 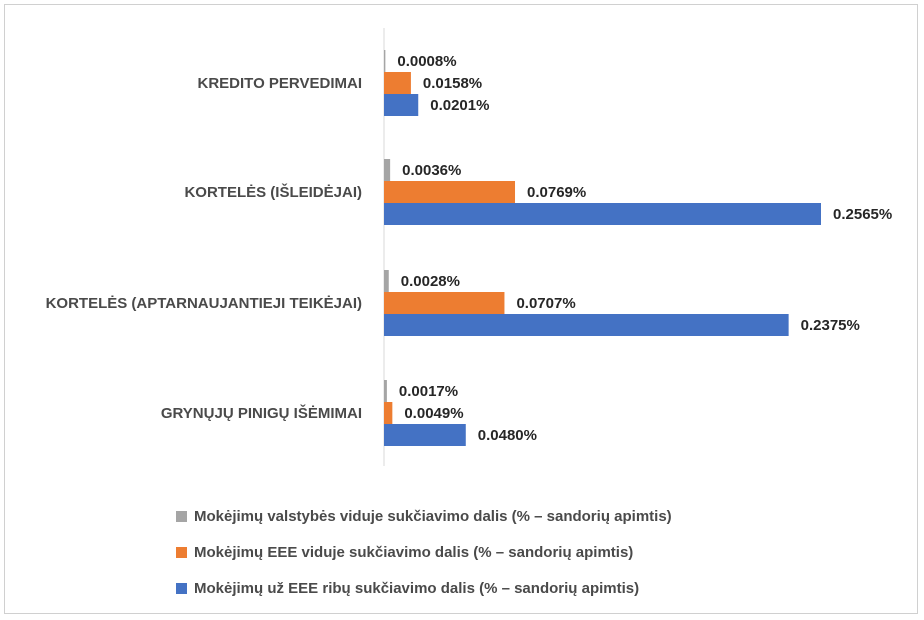 I want to click on data-label: 0.0769%, so click(x=556, y=192).